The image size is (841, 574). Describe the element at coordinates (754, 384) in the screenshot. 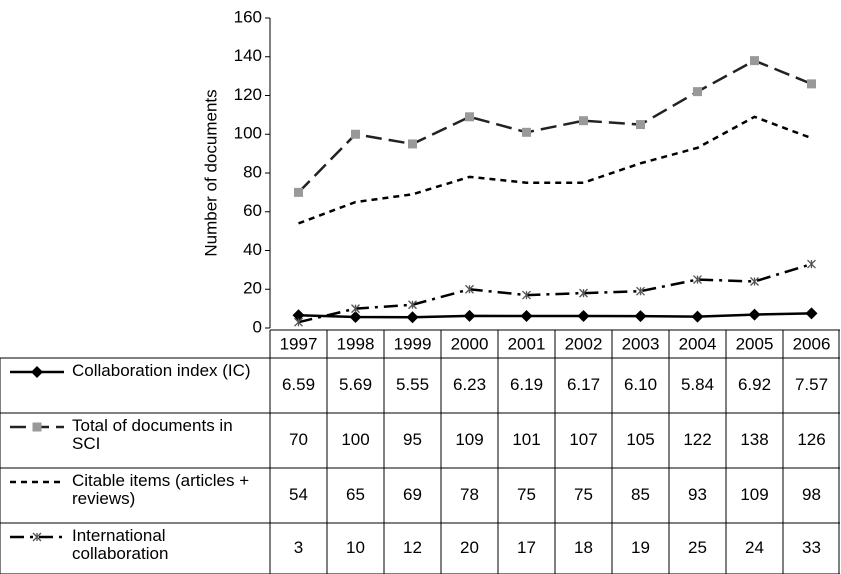

I see `table-value: 6.92` at that location.